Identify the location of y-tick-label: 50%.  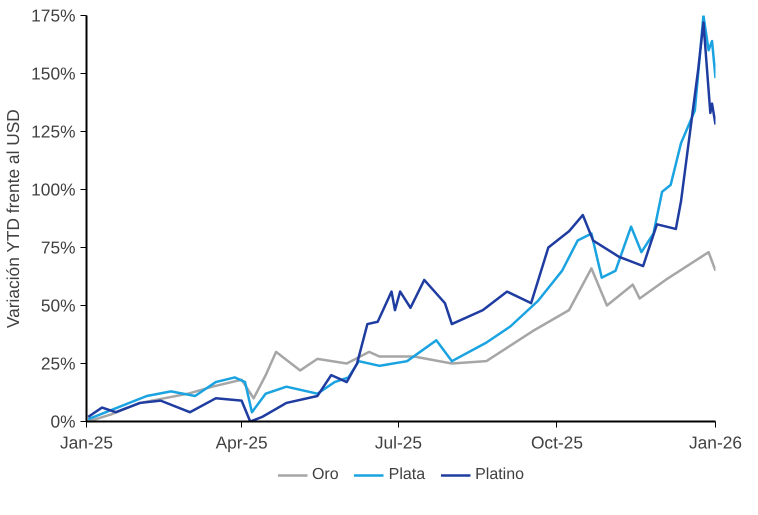
(58, 306).